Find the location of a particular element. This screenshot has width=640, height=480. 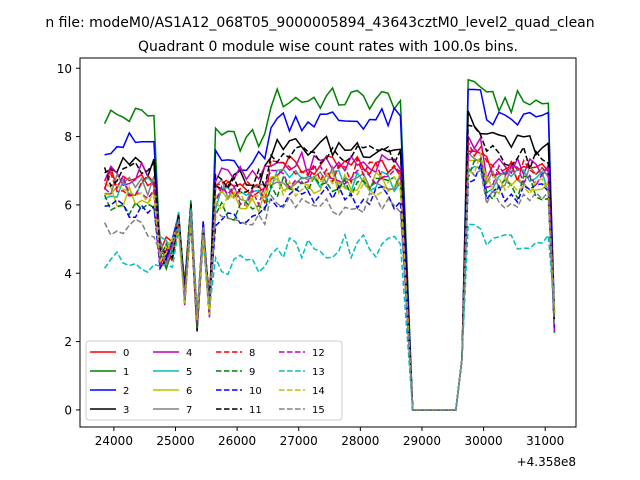

legend-label-3: 3 is located at coordinates (126, 410).